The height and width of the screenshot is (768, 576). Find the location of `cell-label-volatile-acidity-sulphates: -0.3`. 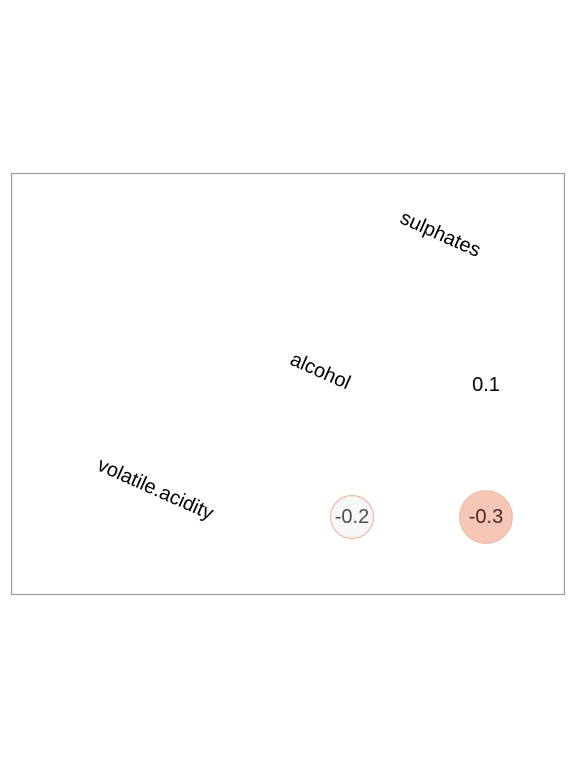

cell-label-volatile-acidity-sulphates: -0.3 is located at coordinates (486, 517).